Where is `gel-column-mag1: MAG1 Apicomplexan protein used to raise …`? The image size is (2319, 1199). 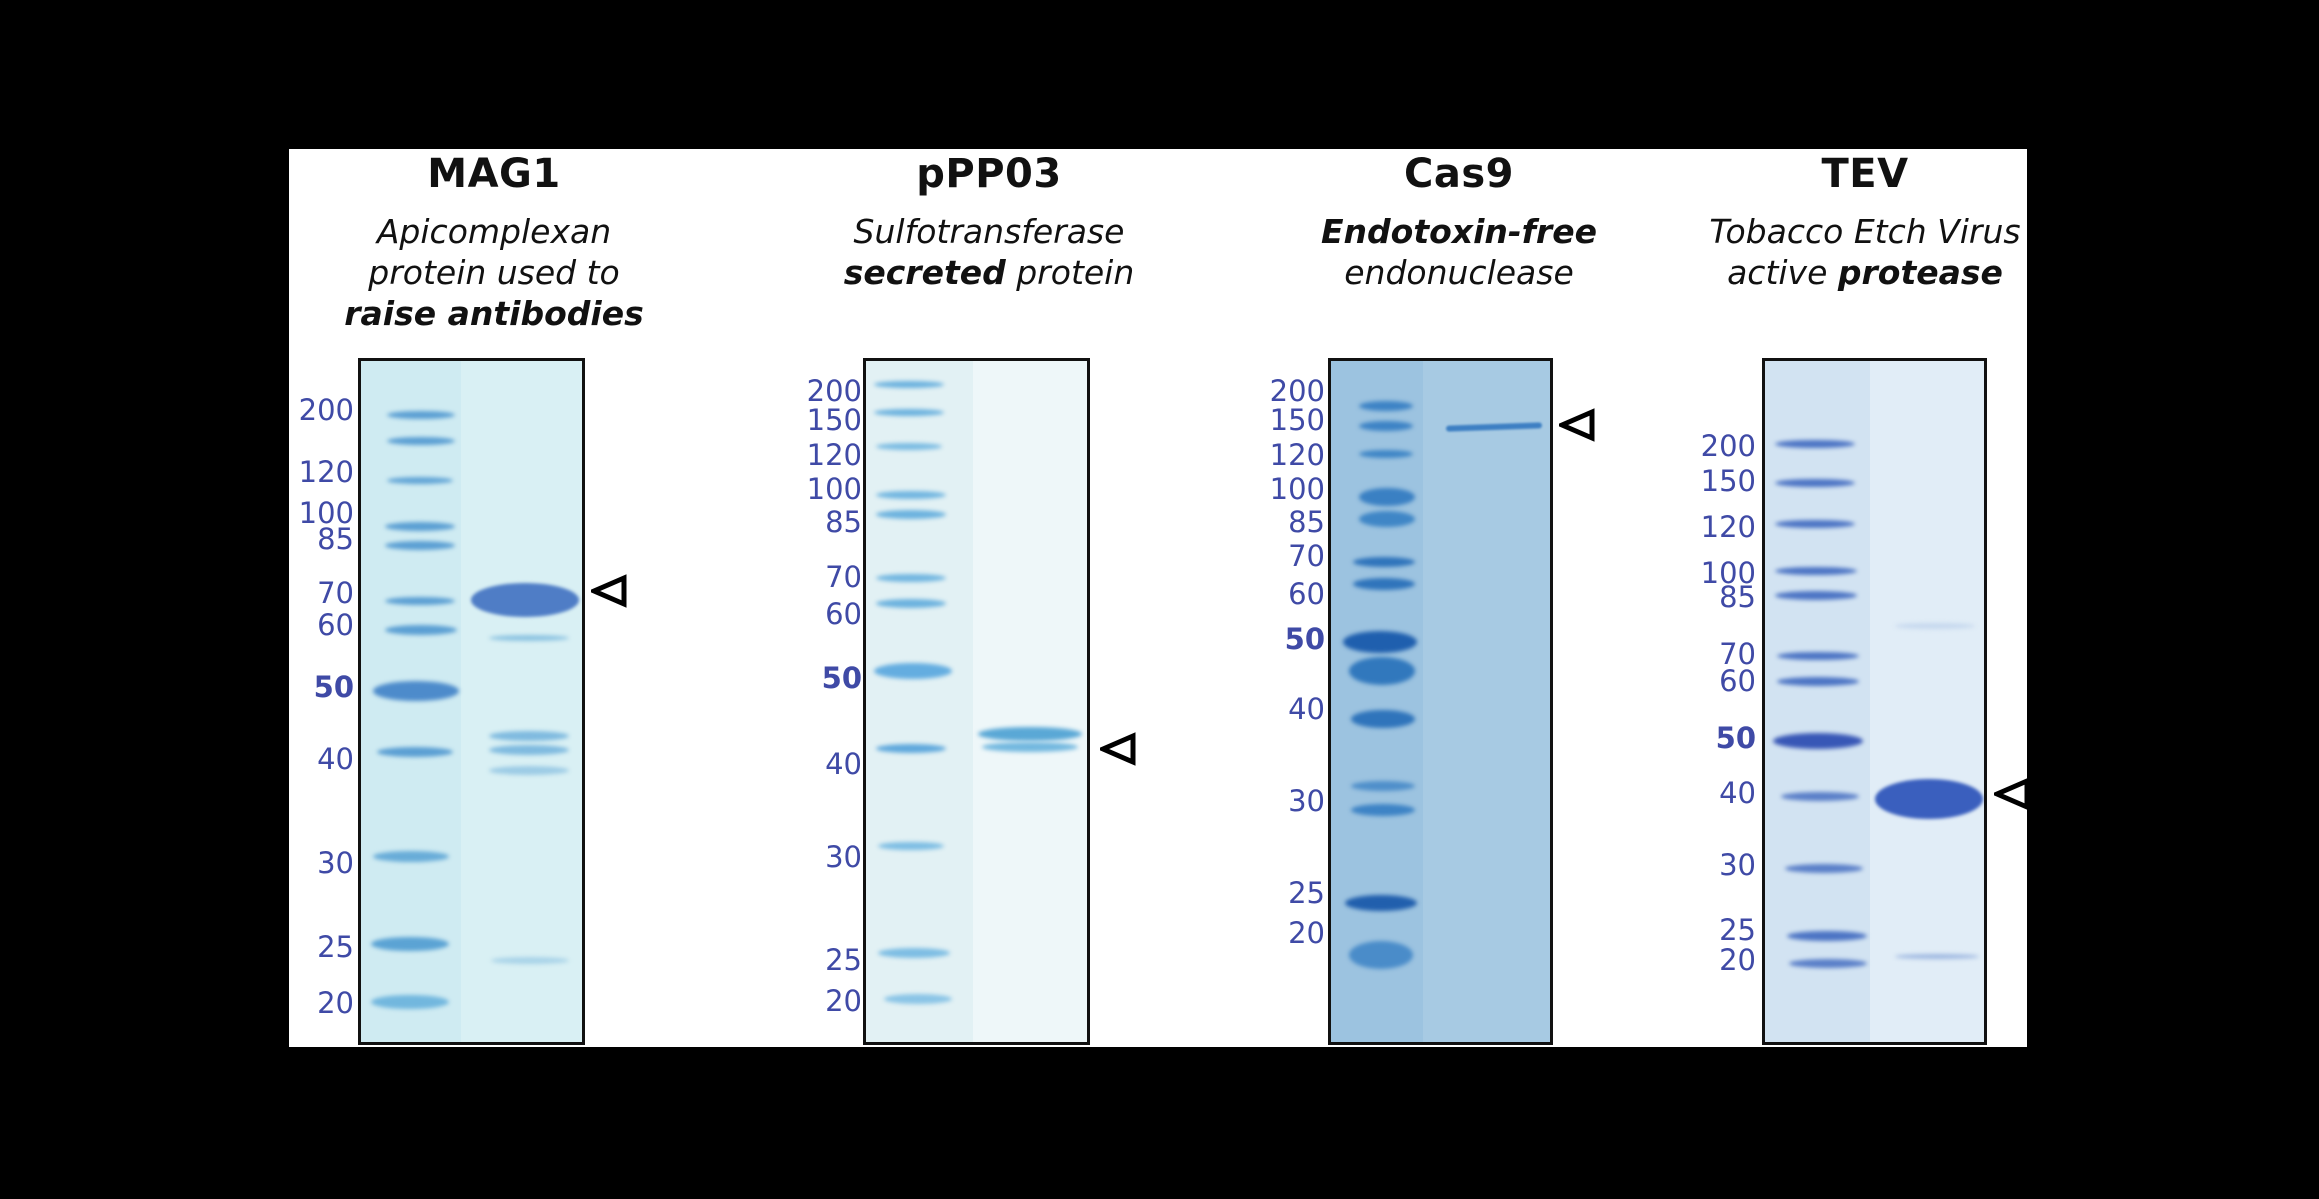 gel-column-mag1: MAG1 Apicomplexan protein used to raise … is located at coordinates (504, 598).